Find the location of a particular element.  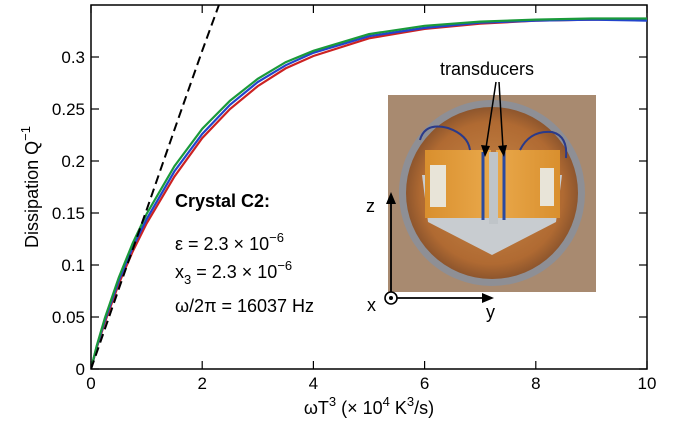

y-tick-label-5: 0.25 is located at coordinates (68, 109).